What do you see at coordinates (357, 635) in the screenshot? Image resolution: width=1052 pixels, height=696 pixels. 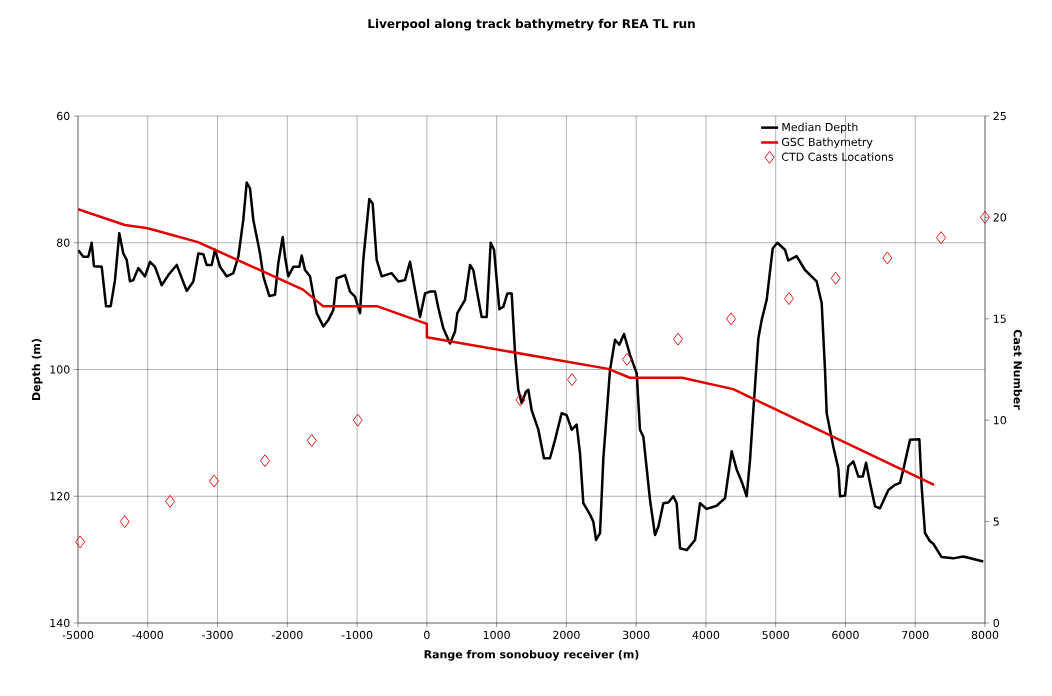 I see `x-tick-label: -1000` at bounding box center [357, 635].